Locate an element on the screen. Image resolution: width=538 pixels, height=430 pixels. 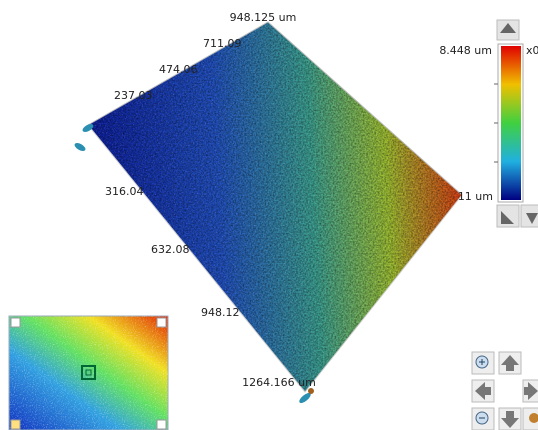
reset-button is located at coordinates (530, 418).